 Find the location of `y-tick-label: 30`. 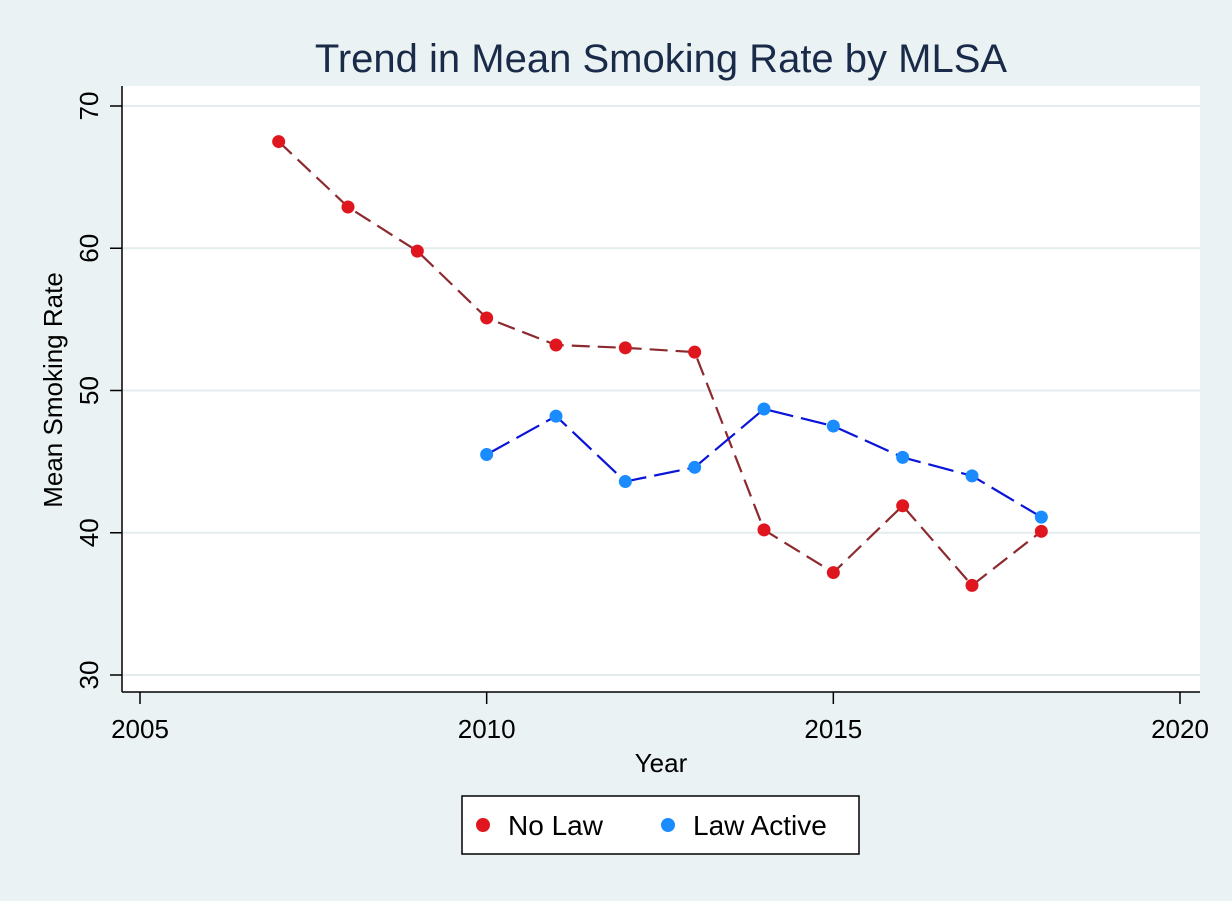

y-tick-label: 30 is located at coordinates (89, 675).